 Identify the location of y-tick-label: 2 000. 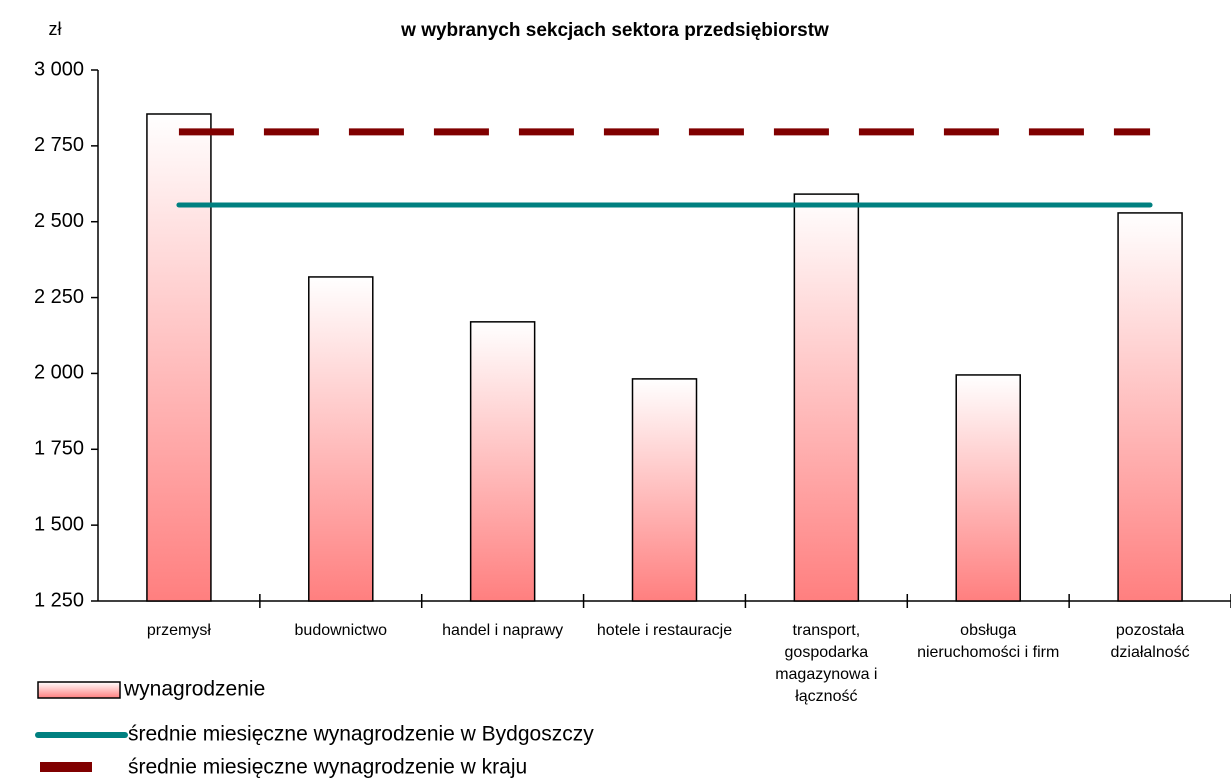
(59, 373).